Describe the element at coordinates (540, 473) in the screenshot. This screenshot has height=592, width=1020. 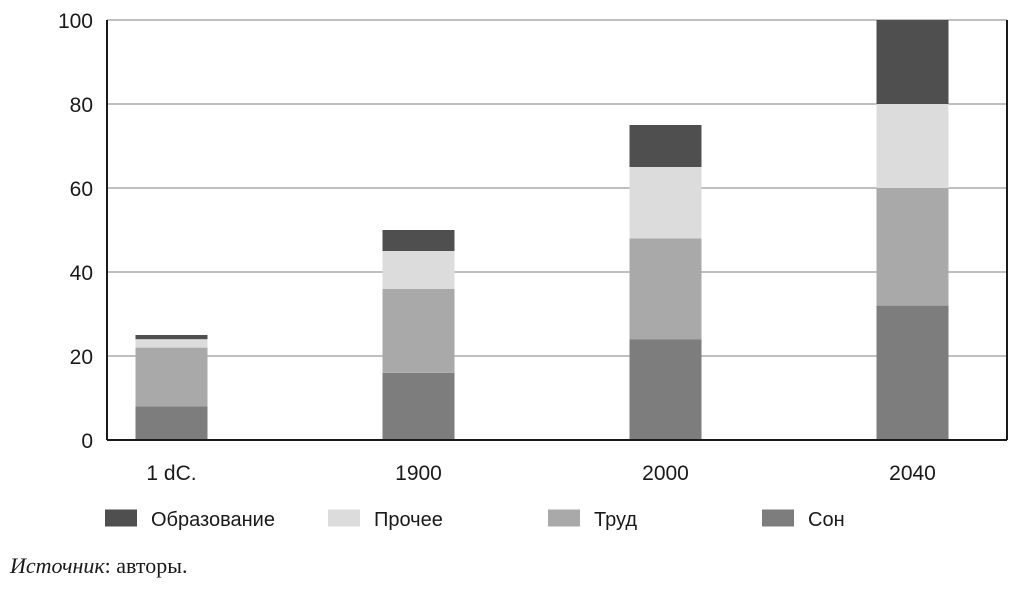
I see `x-tick-labels: 1 dC. 1900 2000 2040` at that location.